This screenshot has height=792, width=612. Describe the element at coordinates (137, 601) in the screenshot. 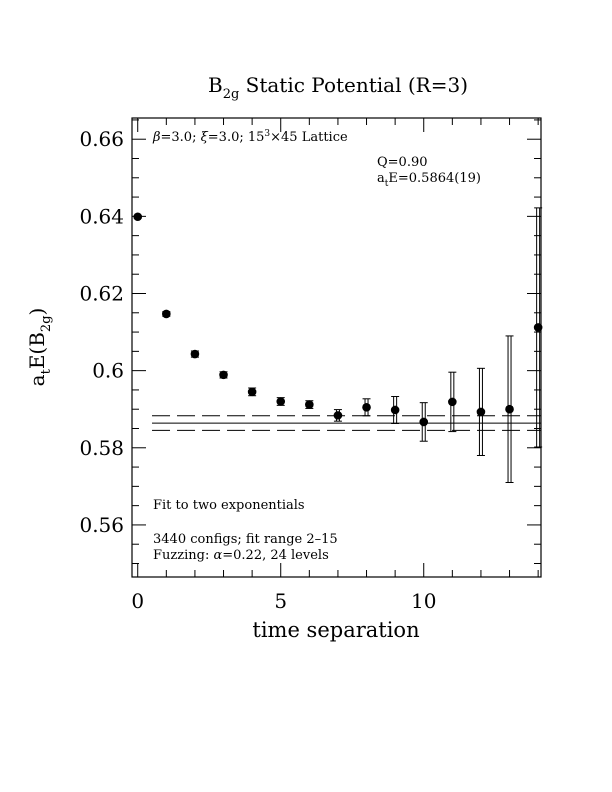

I see `x-tick-label: 0` at that location.